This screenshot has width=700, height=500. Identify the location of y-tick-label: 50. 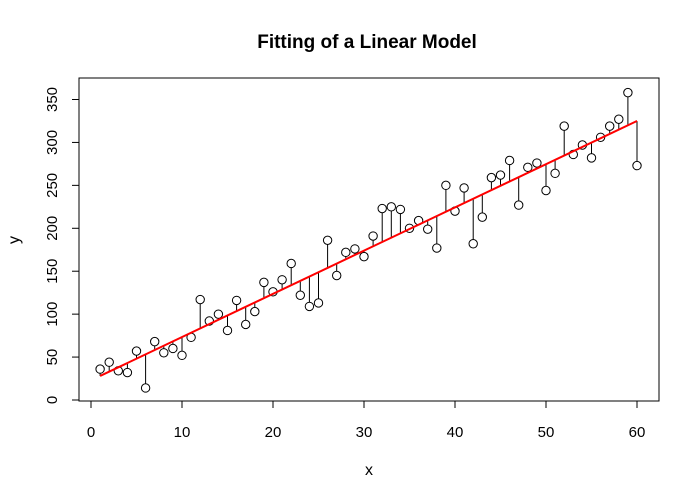
(52, 357).